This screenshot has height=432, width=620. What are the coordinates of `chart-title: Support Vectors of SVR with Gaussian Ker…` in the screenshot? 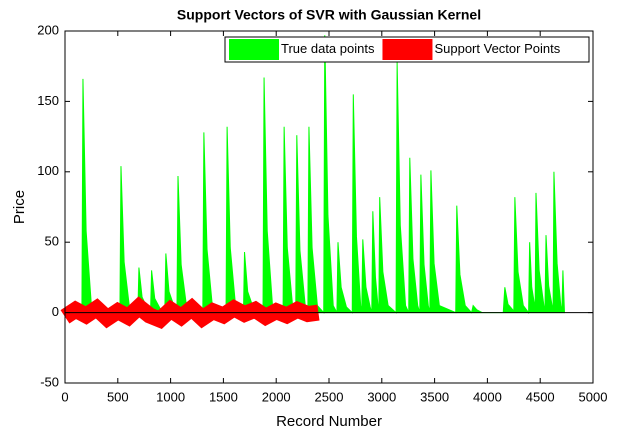 It's located at (329, 15).